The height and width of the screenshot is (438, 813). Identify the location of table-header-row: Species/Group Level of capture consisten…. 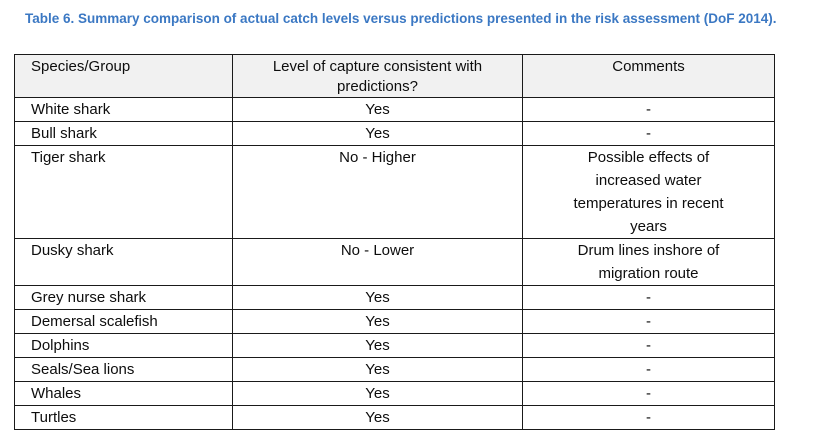
(394, 76).